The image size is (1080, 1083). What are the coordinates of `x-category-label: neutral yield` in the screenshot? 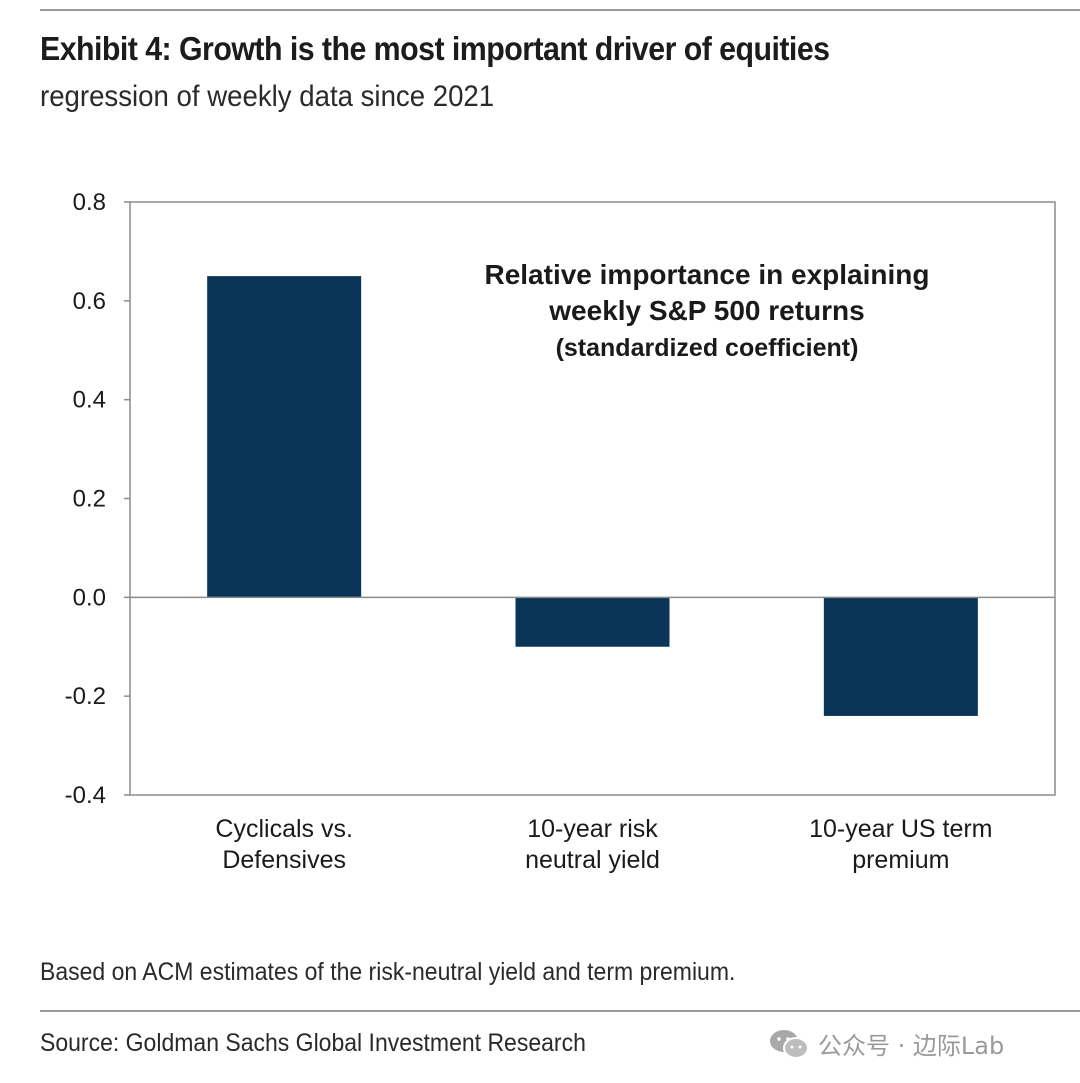 It's located at (592, 860).